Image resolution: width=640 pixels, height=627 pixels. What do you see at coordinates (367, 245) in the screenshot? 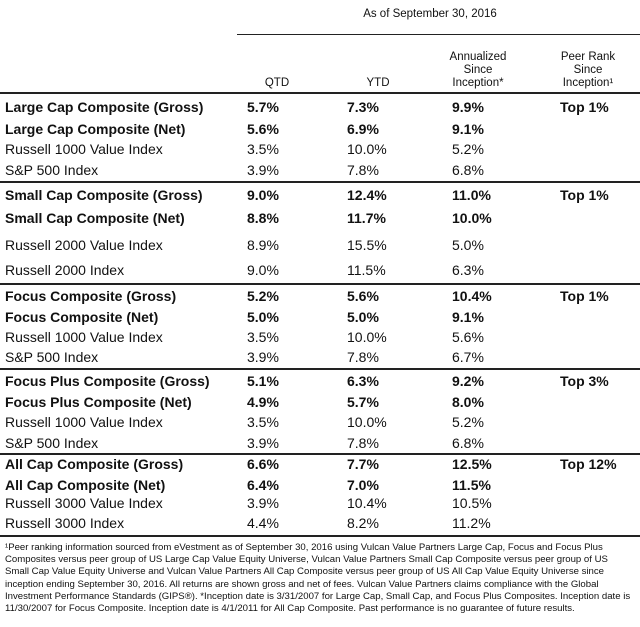
I see `cell-value: 15.5%` at bounding box center [367, 245].